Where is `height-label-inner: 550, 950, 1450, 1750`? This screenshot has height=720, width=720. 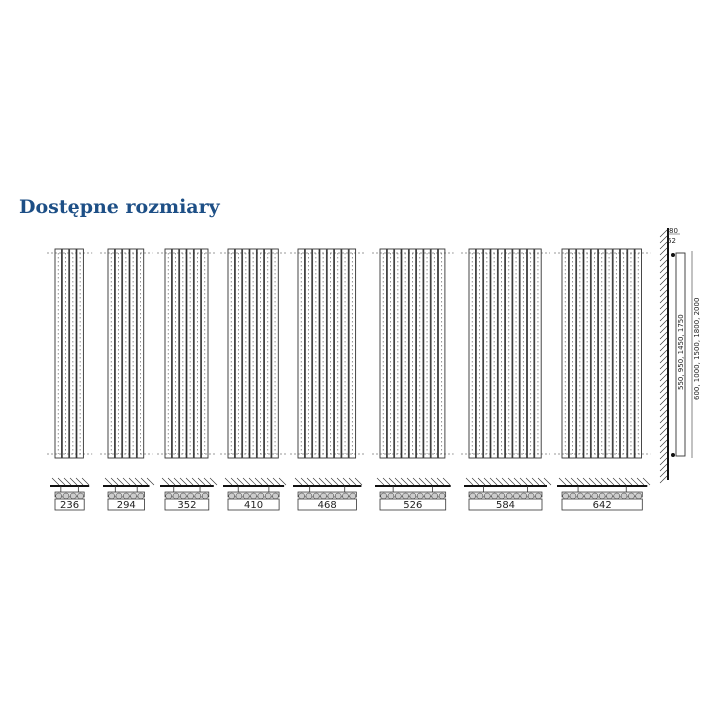
height-label-inner: 550, 950, 1450, 1750 is located at coordinates (681, 352).